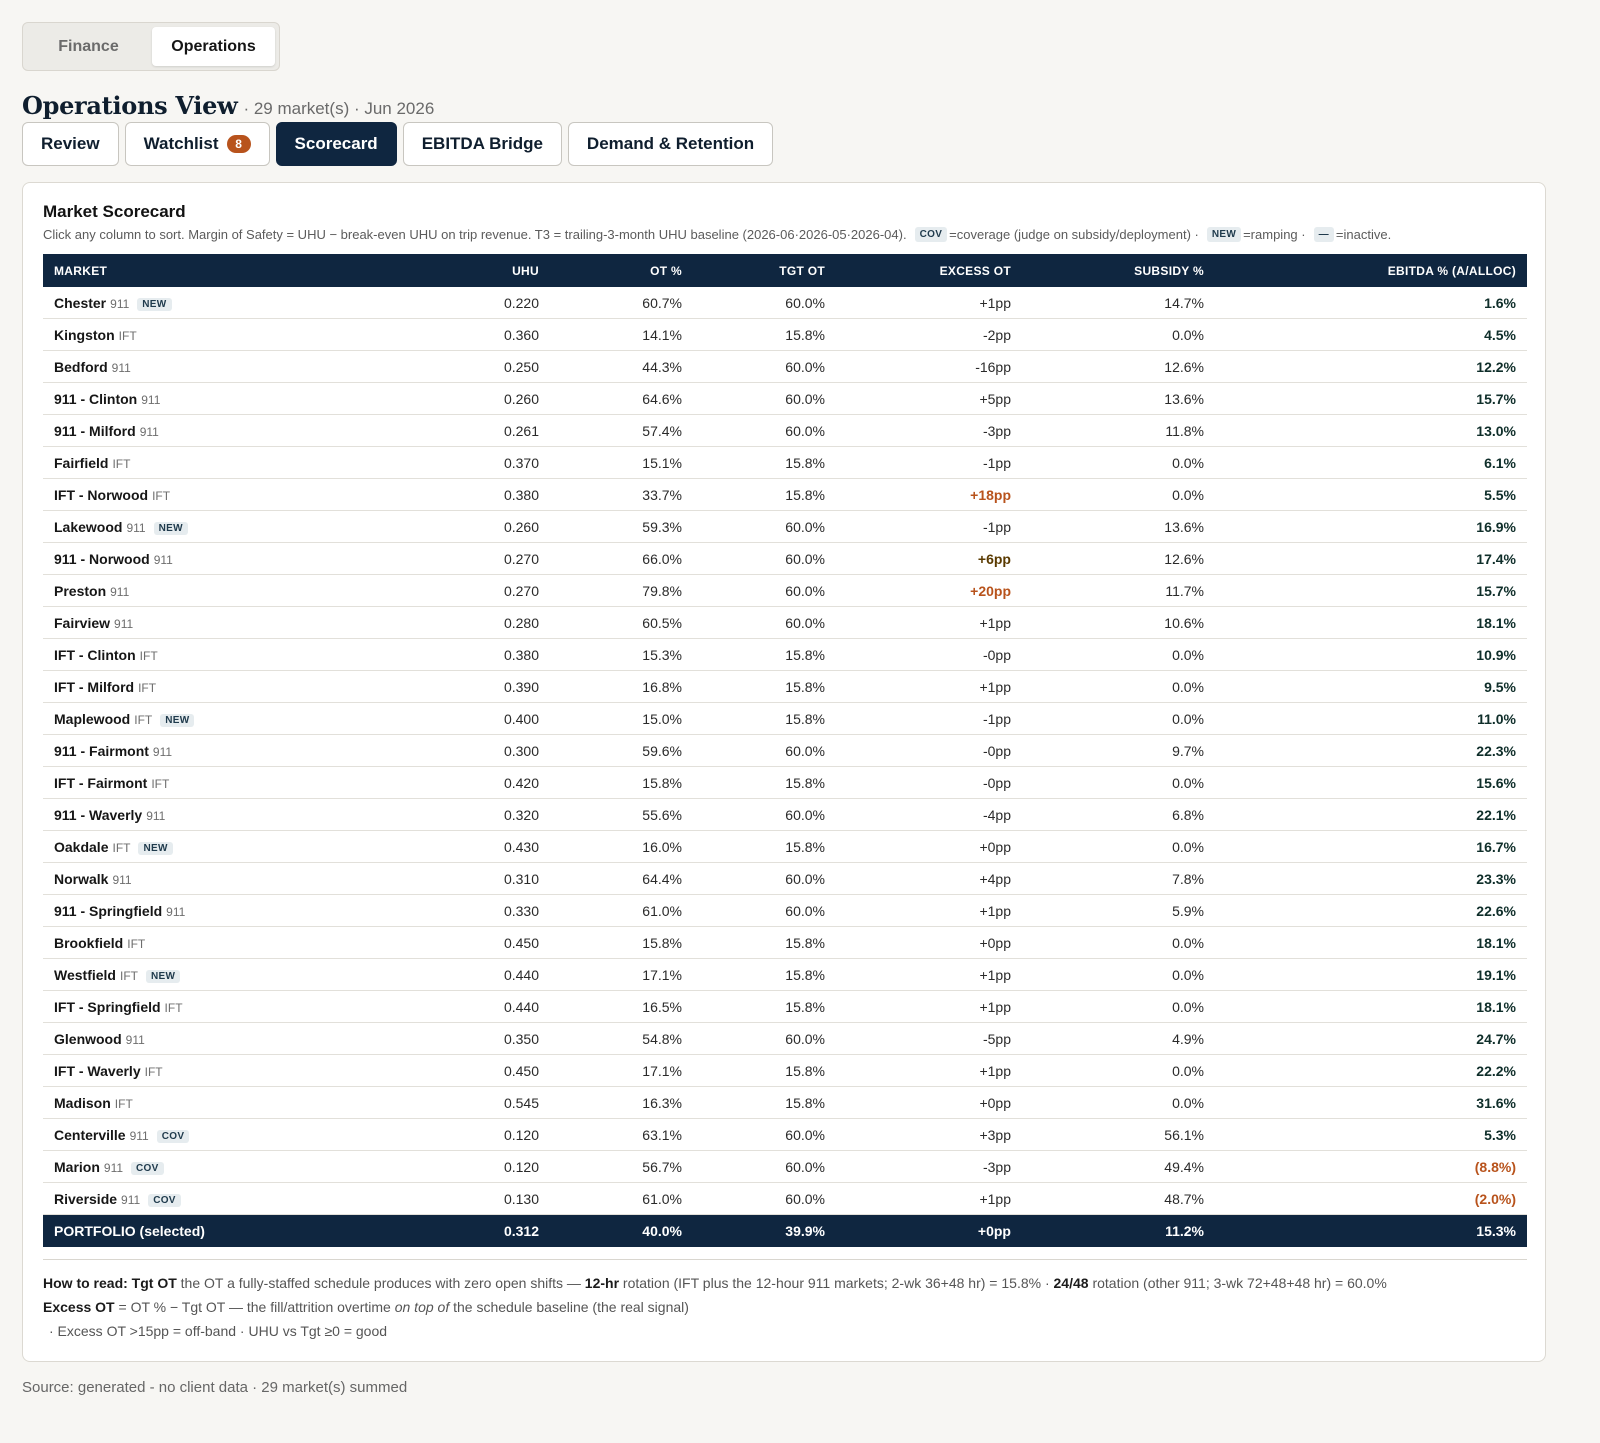 The image size is (1600, 1443). What do you see at coordinates (234, 495) in the screenshot?
I see `cell-market: IFT - Norwood IFT` at bounding box center [234, 495].